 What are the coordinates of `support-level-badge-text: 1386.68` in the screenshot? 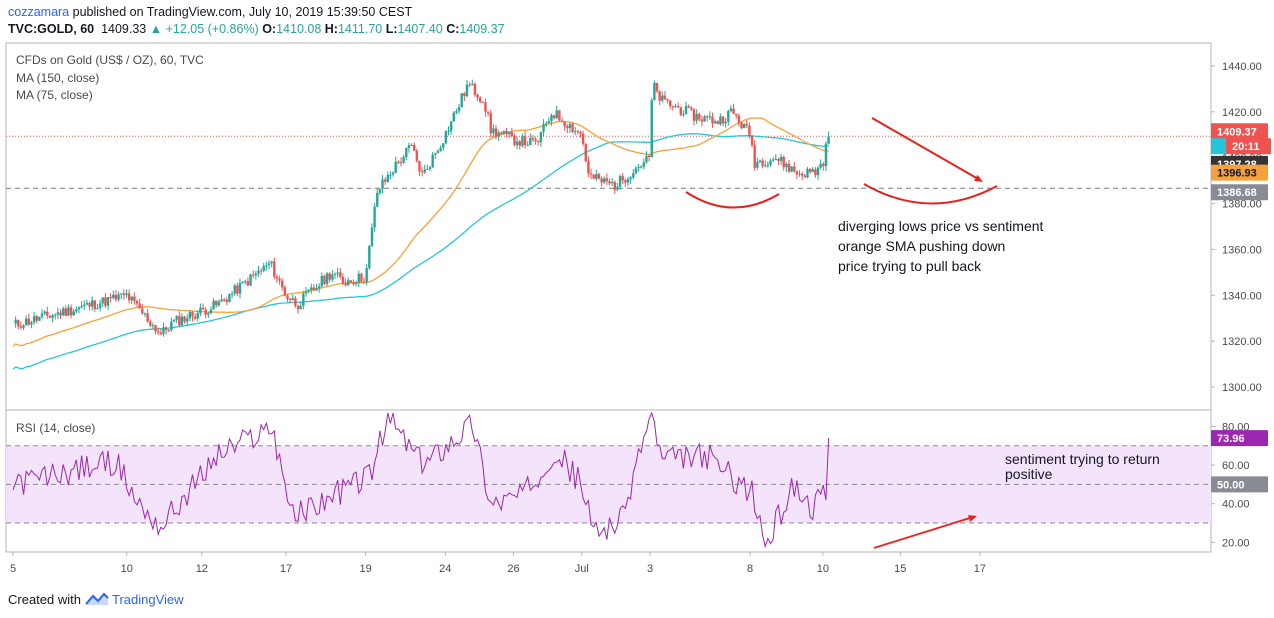 It's located at (1237, 193).